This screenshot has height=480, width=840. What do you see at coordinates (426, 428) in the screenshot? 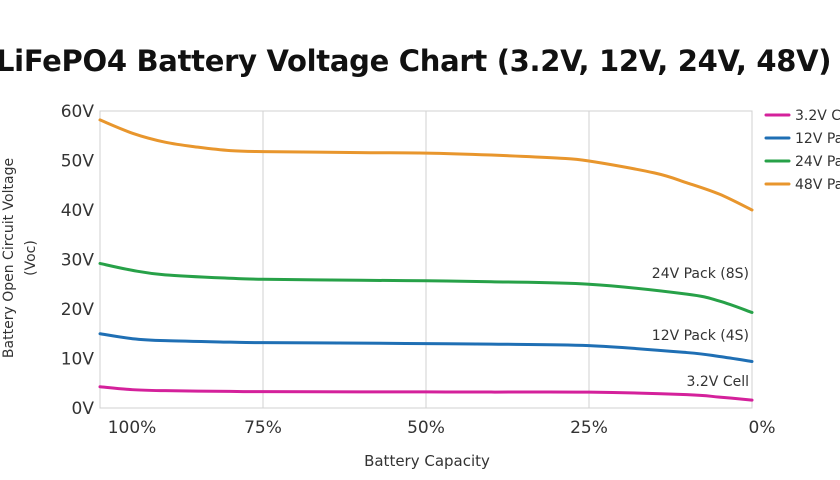
I see `x-tick-label: 50%` at bounding box center [426, 428].